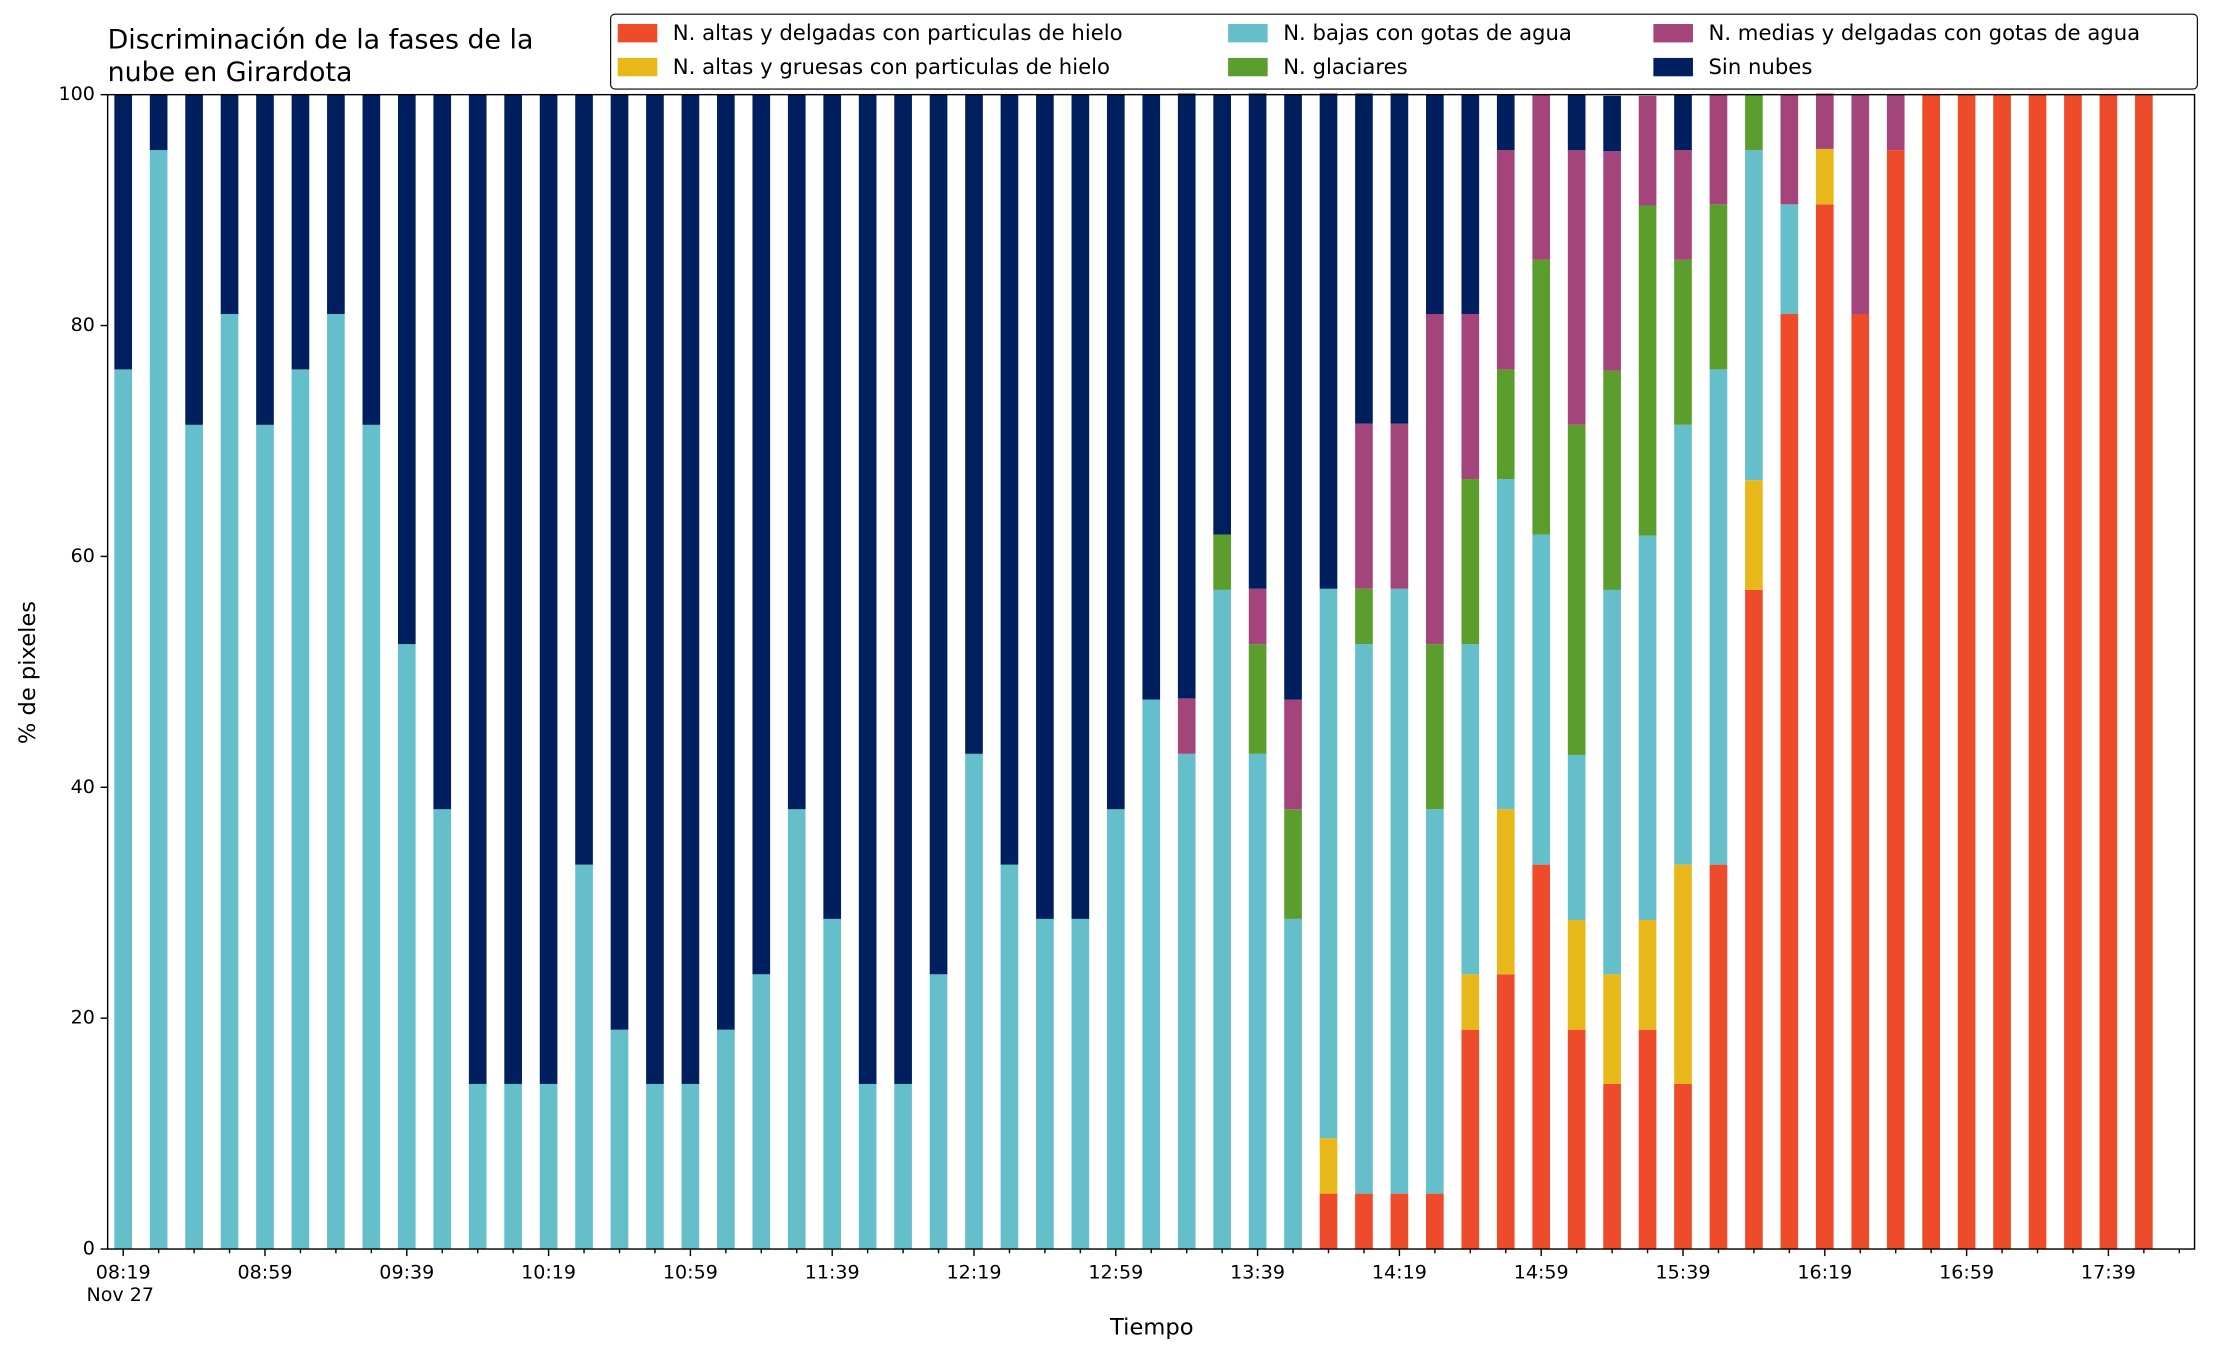 This screenshot has width=2216, height=1355. Describe the element at coordinates (120, 1295) in the screenshot. I see `x-date-label: Nov 27` at that location.